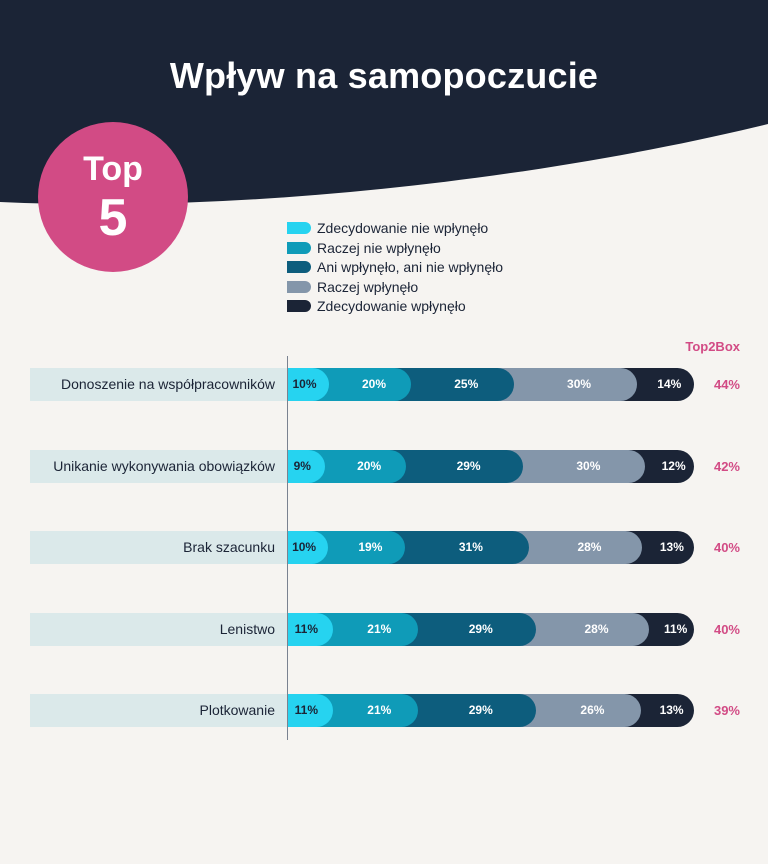  Describe the element at coordinates (470, 547) in the screenshot. I see `segment-value-label: 31%` at that location.